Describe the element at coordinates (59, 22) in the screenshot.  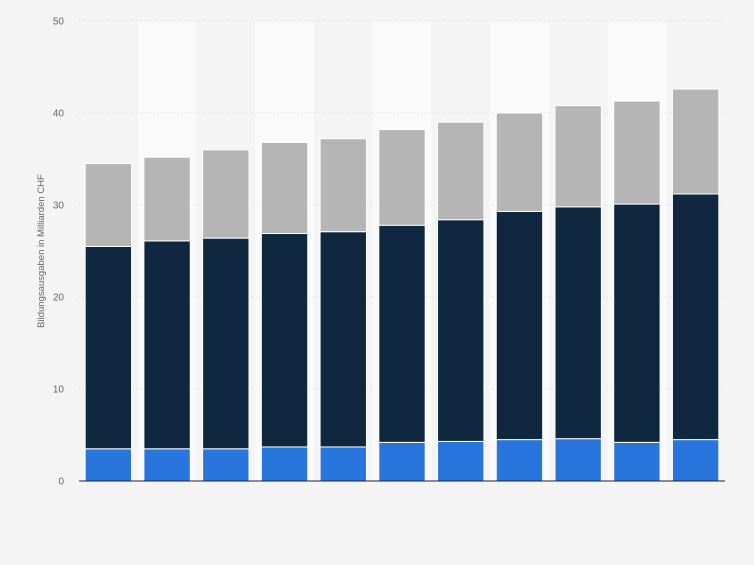
I see `y-tick-label: 50` at that location.